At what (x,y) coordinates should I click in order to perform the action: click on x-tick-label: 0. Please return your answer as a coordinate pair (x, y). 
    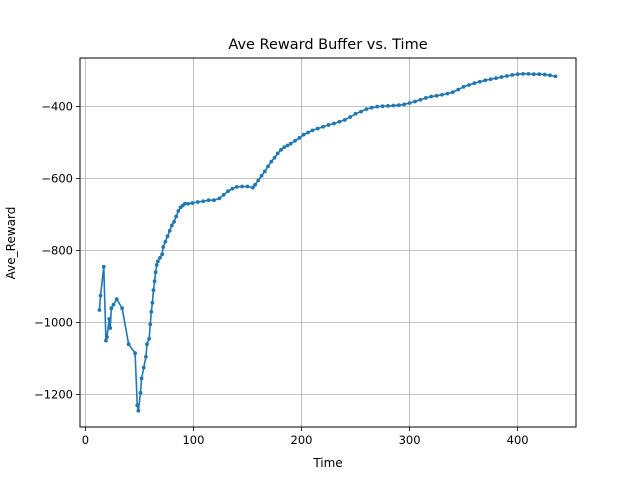
    Looking at the image, I should click on (85, 440).